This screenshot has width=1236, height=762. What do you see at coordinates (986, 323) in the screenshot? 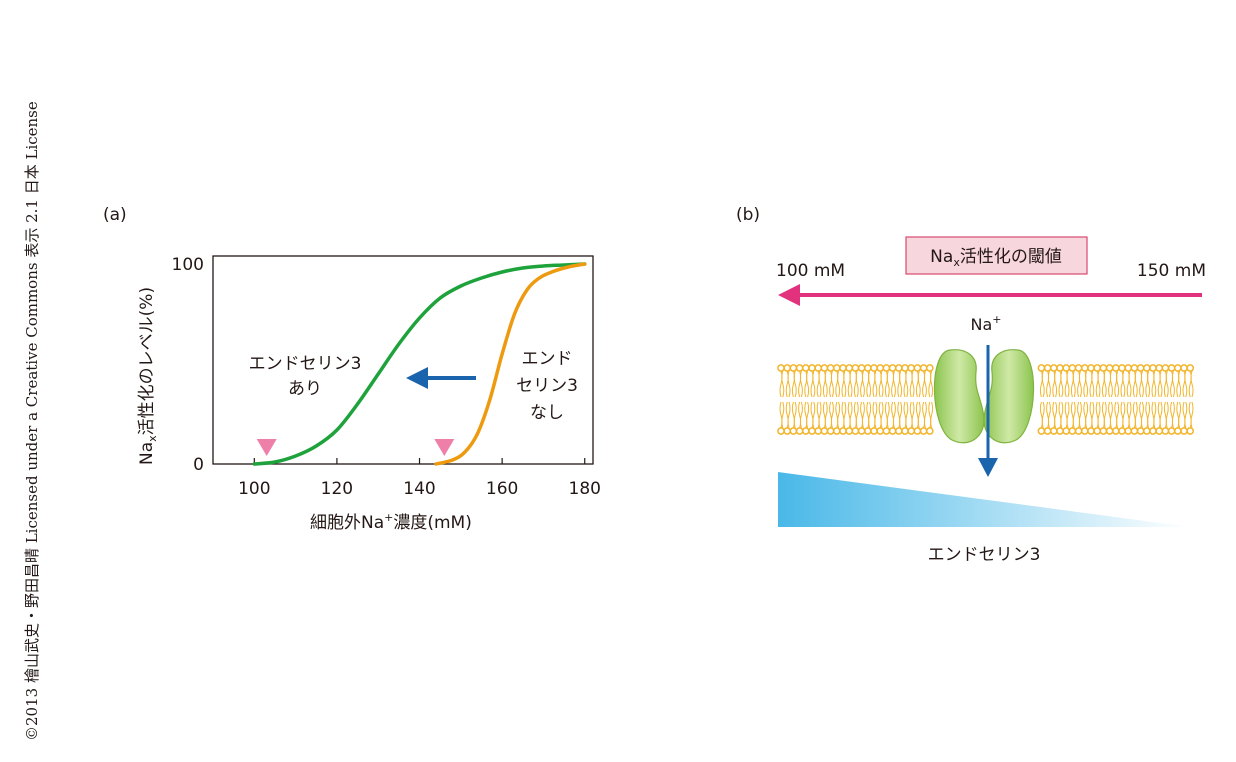
I see `ion-label: Na+` at bounding box center [986, 323].